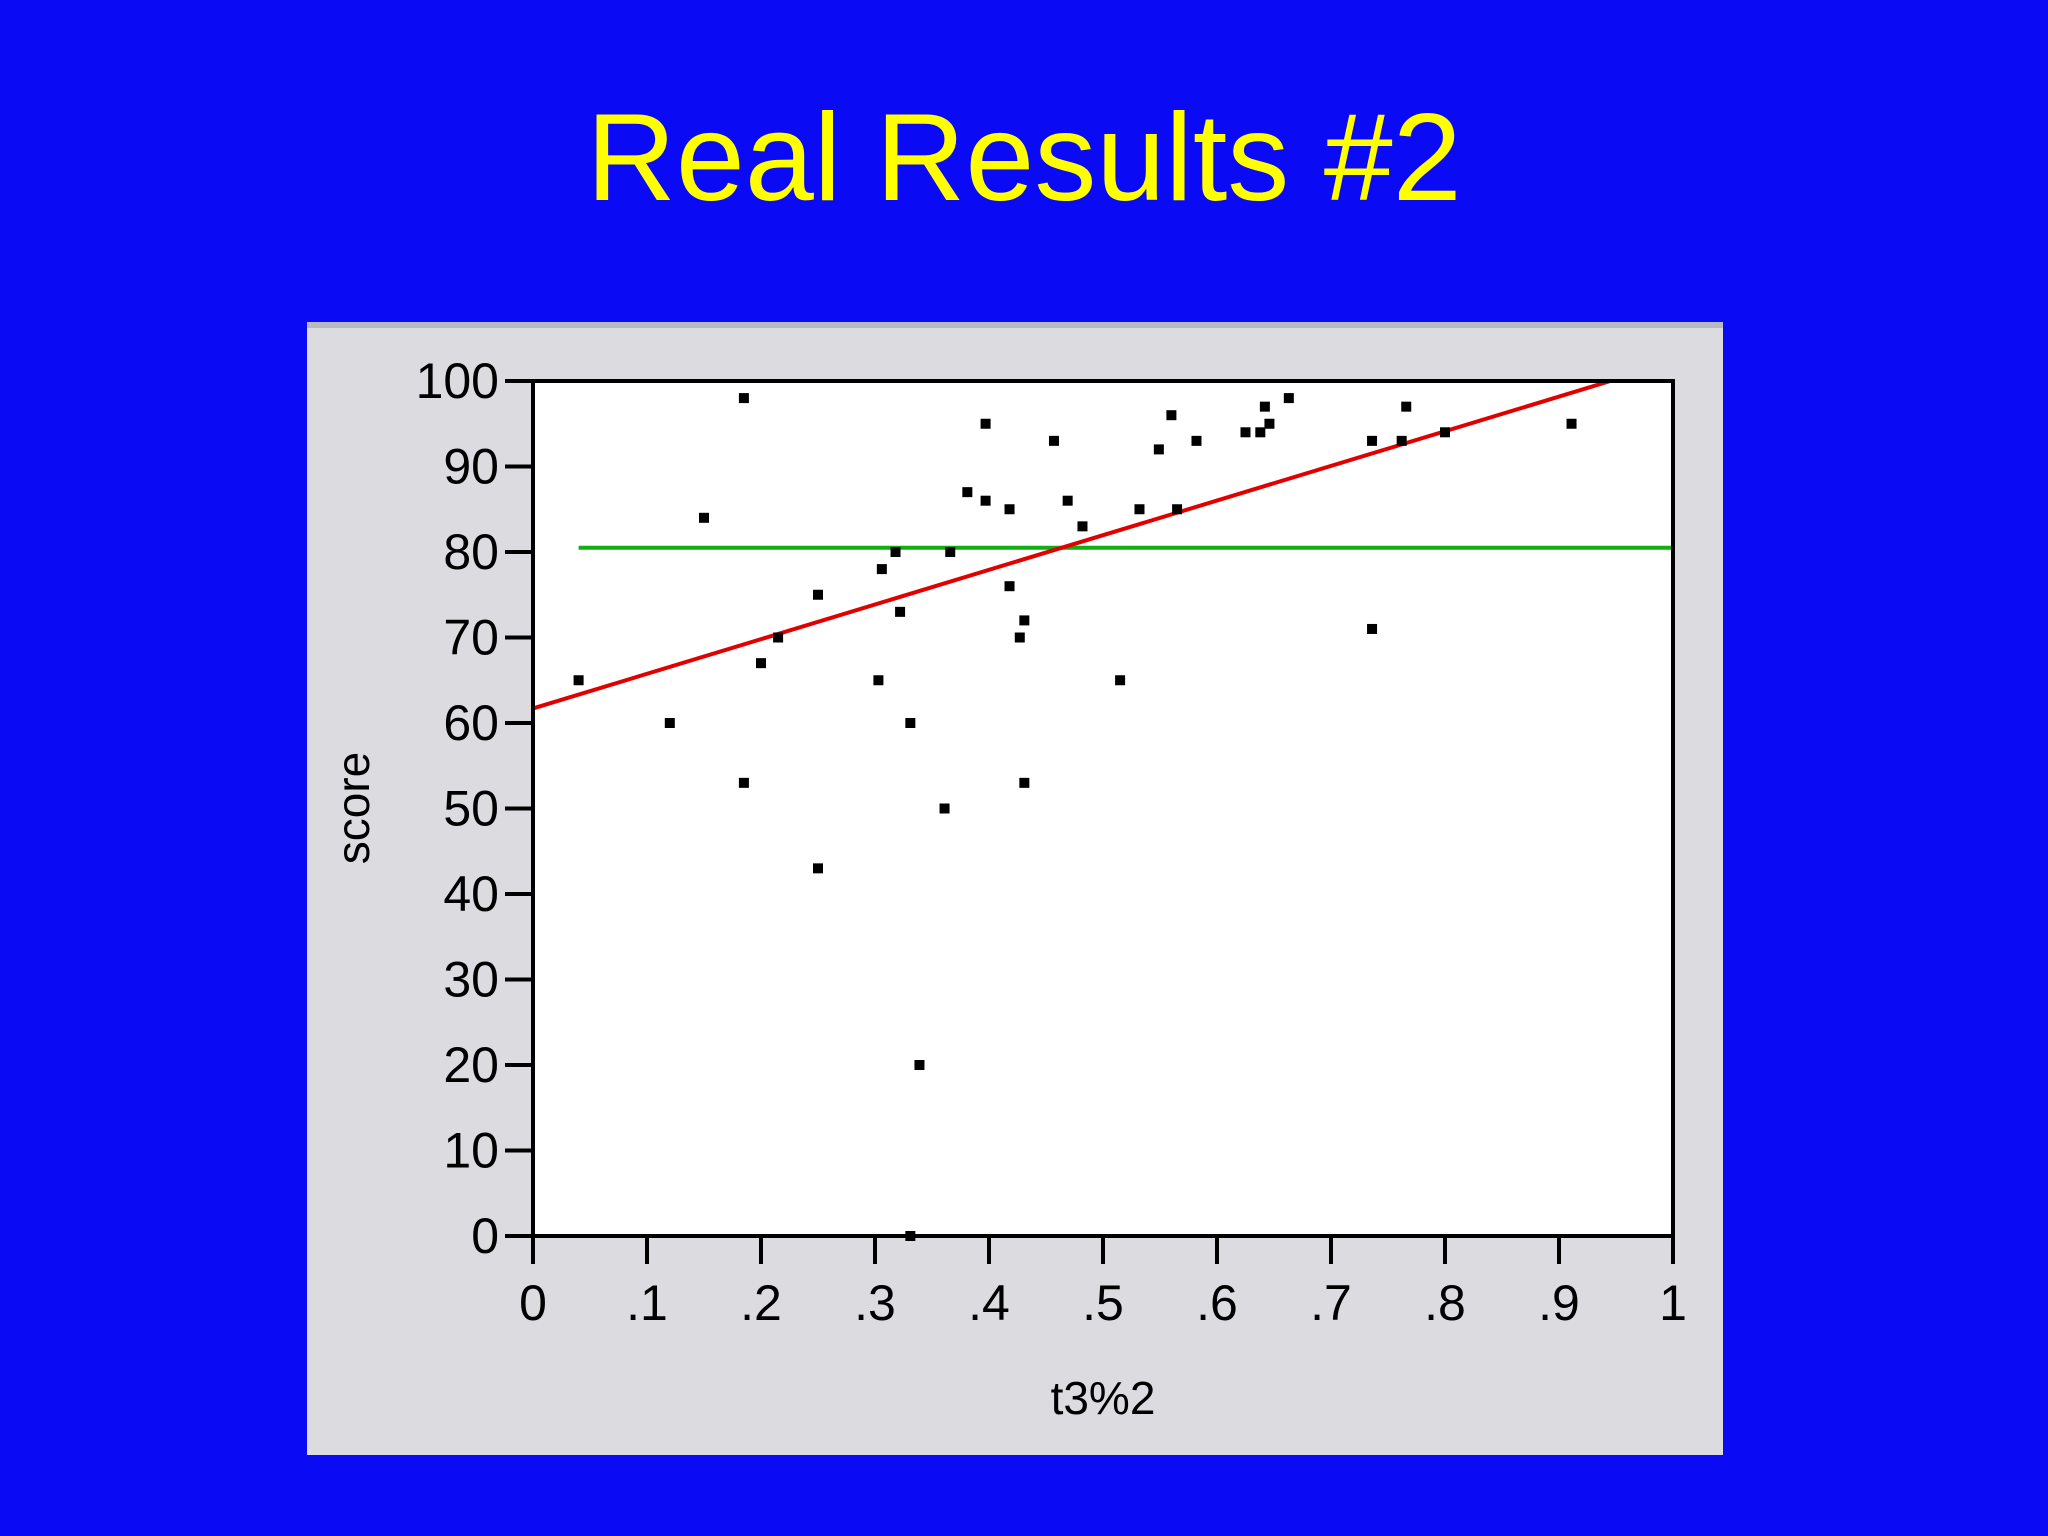  What do you see at coordinates (989, 1303) in the screenshot?
I see `x-tick-label: .4` at bounding box center [989, 1303].